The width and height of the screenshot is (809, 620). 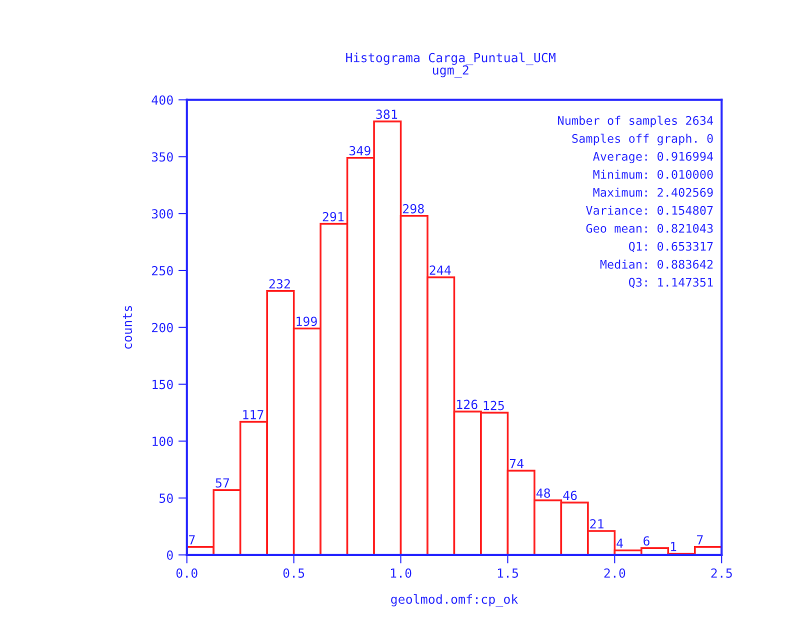 What do you see at coordinates (333, 217) in the screenshot?
I see `data-label: 291` at bounding box center [333, 217].